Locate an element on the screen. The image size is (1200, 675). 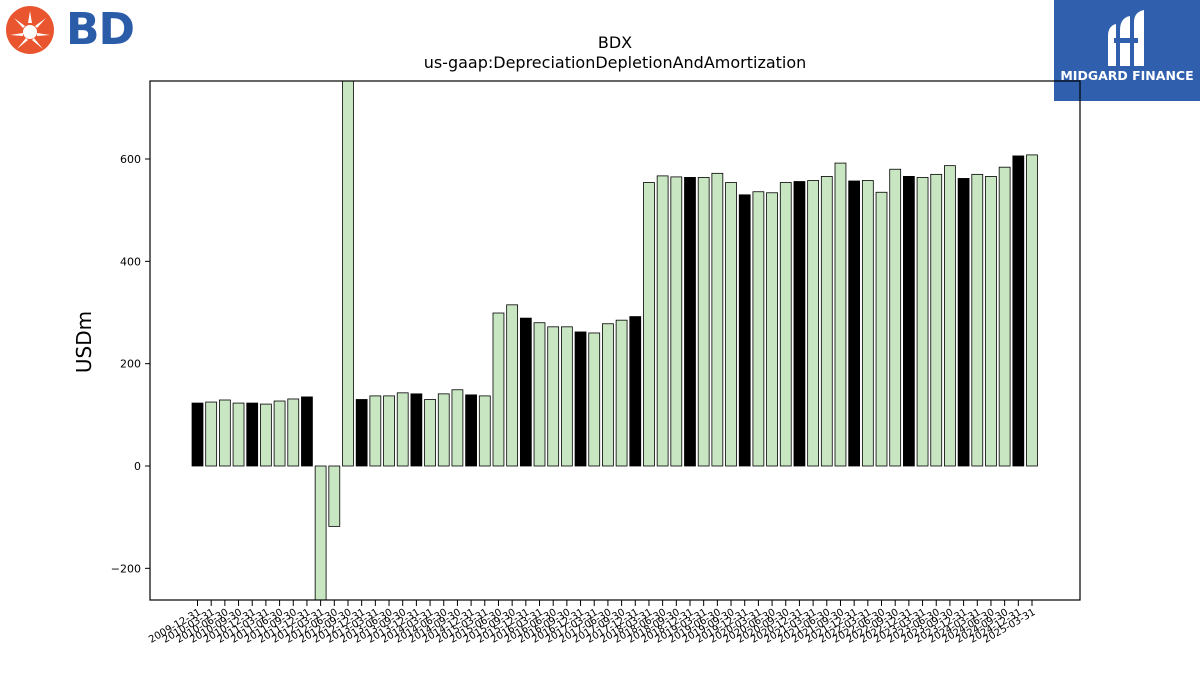
y-tick-label: 200 is located at coordinates (130, 364).